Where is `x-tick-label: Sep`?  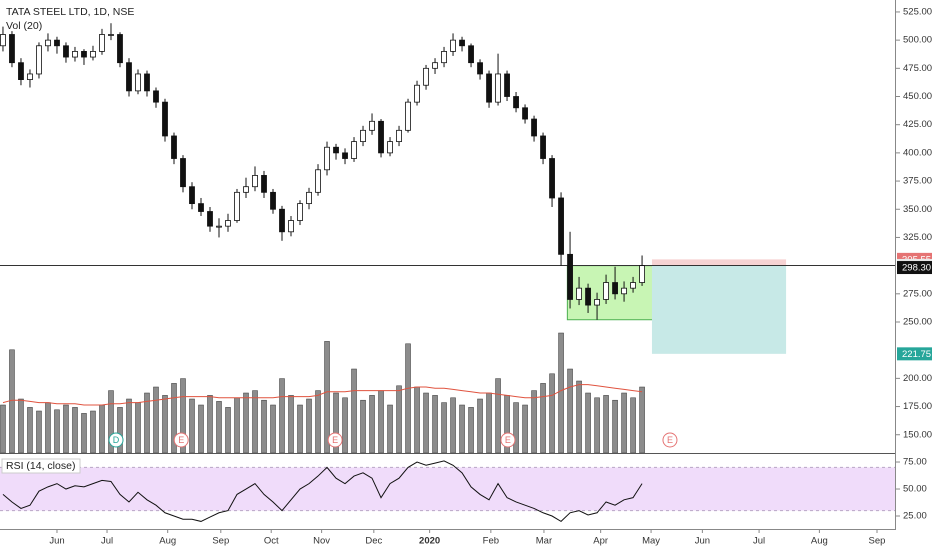 x-tick-label: Sep is located at coordinates (220, 541).